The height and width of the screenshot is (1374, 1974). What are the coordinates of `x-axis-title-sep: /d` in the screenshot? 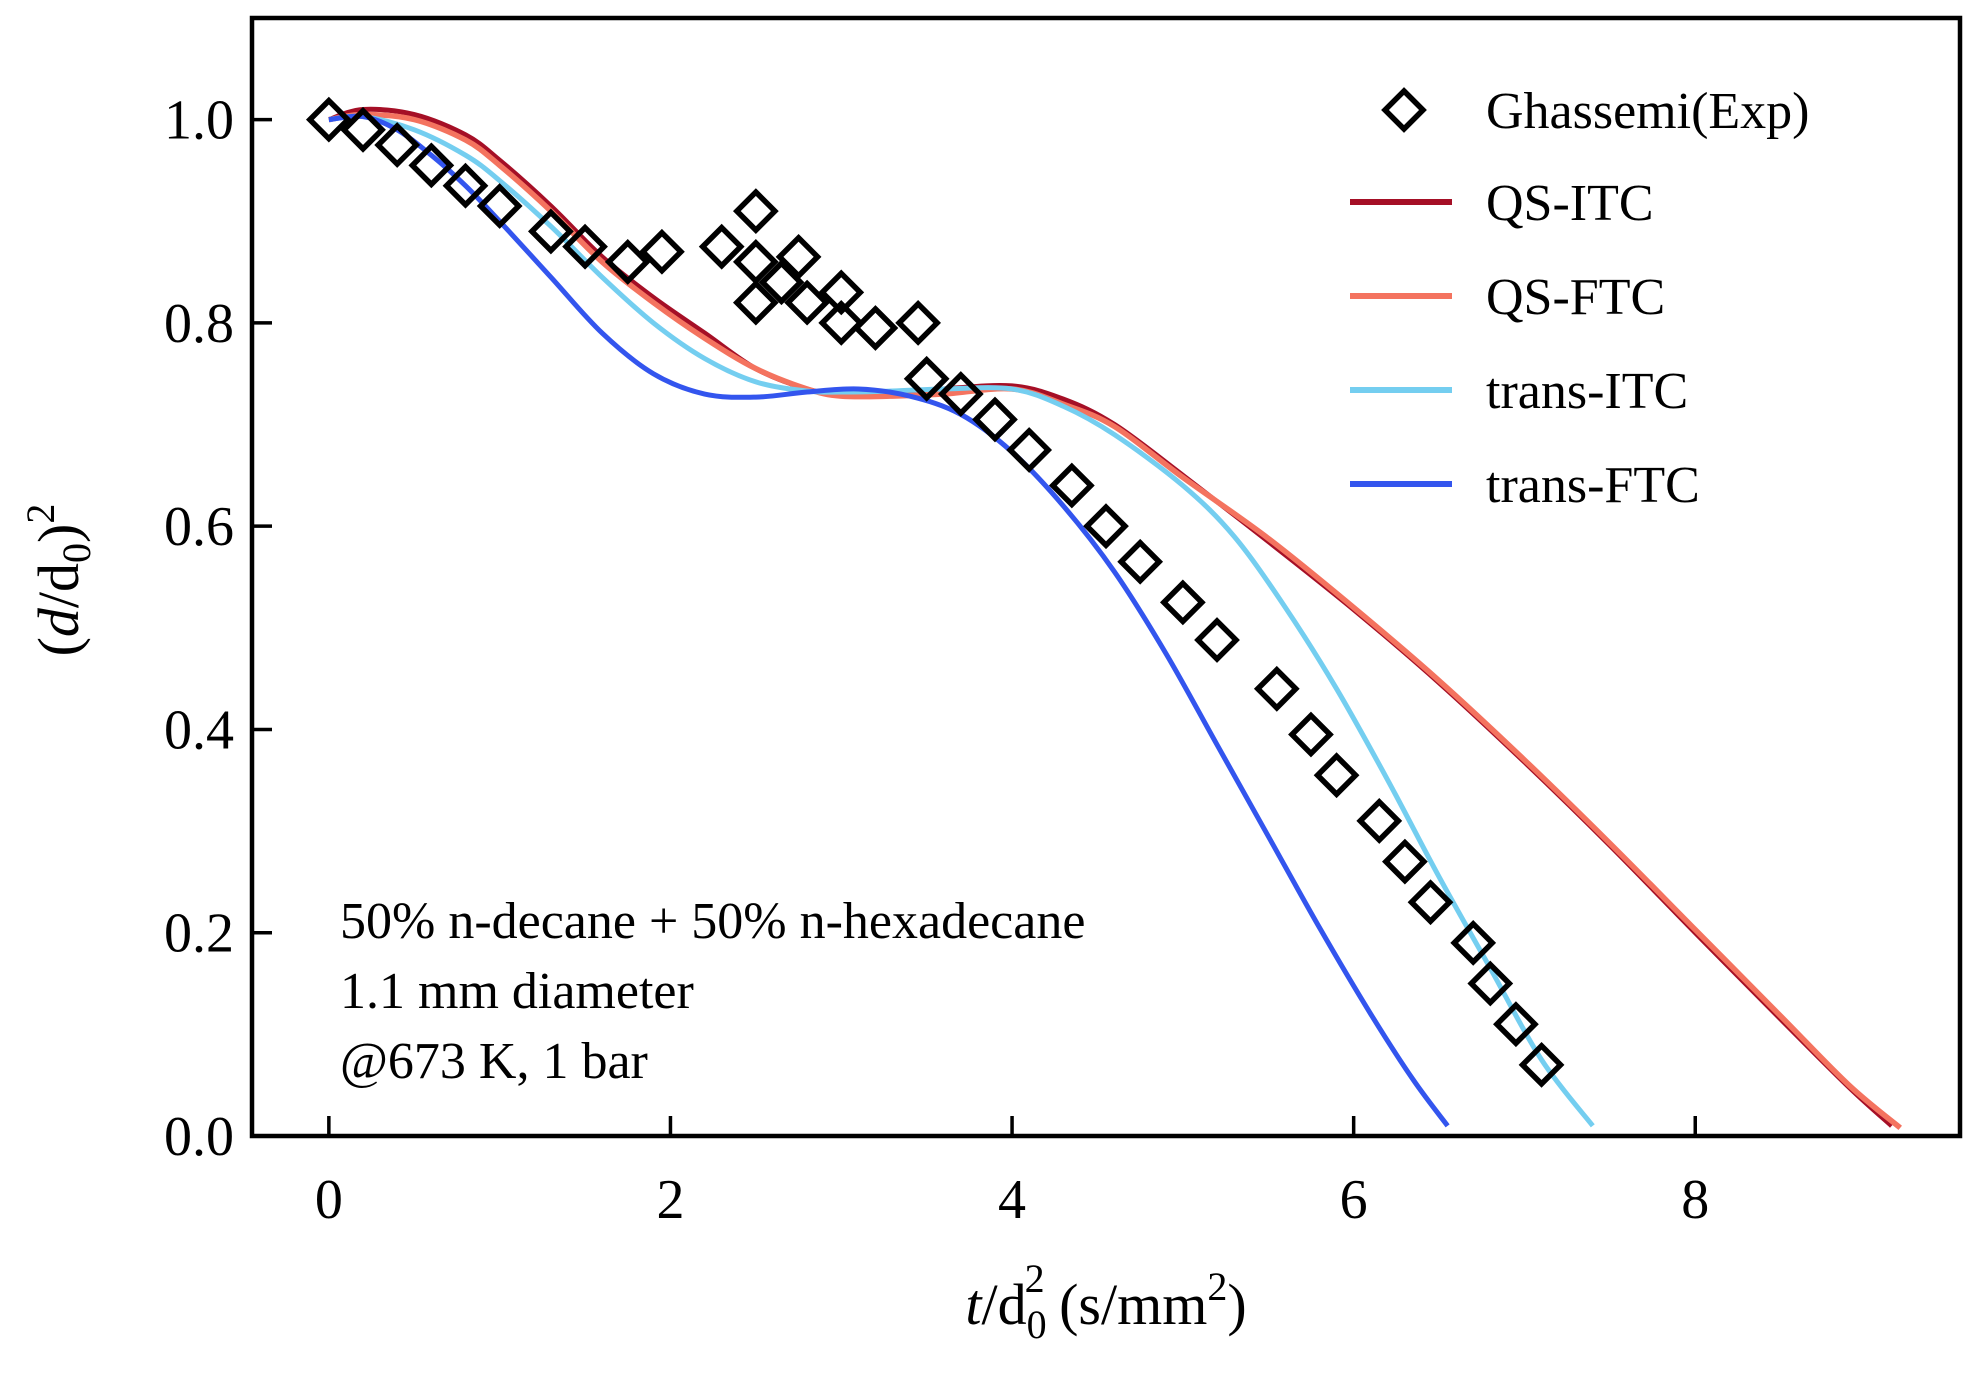 It's located at (1003, 1304).